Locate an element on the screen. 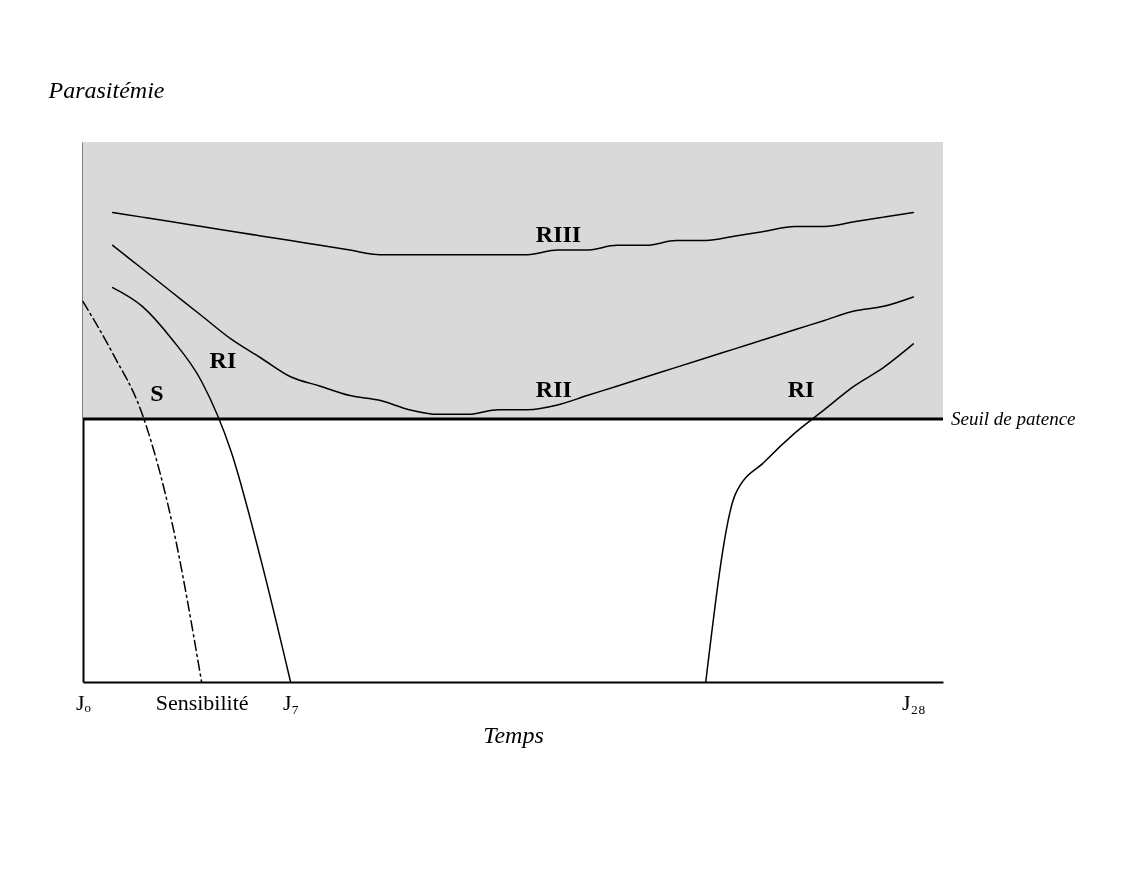  x-tick-label: J₂₈ is located at coordinates (913, 702).